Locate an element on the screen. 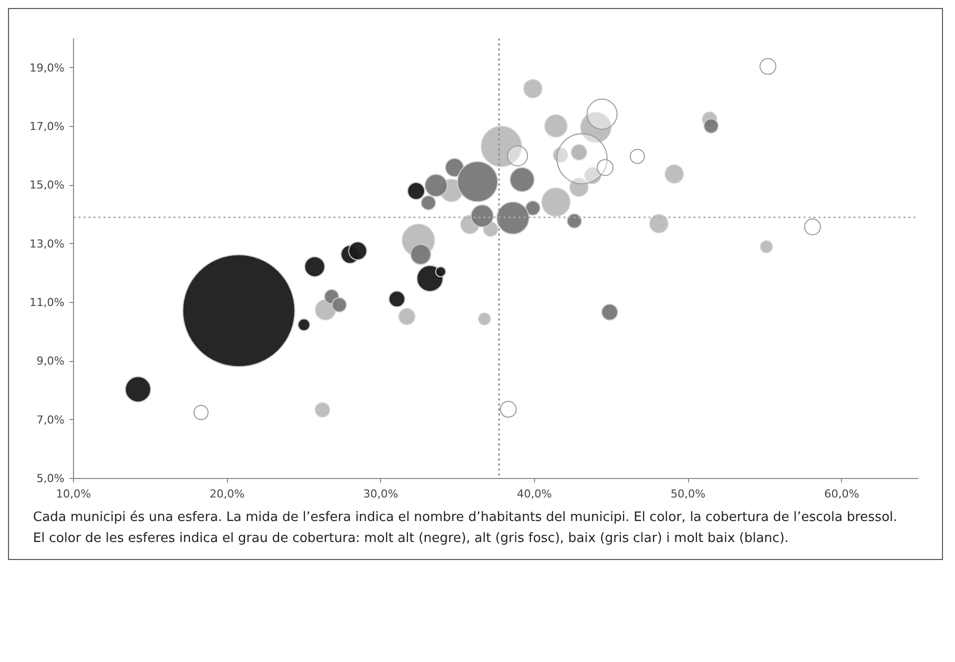 This screenshot has width=955, height=662. y-tick-label: 19,0% is located at coordinates (47, 67).